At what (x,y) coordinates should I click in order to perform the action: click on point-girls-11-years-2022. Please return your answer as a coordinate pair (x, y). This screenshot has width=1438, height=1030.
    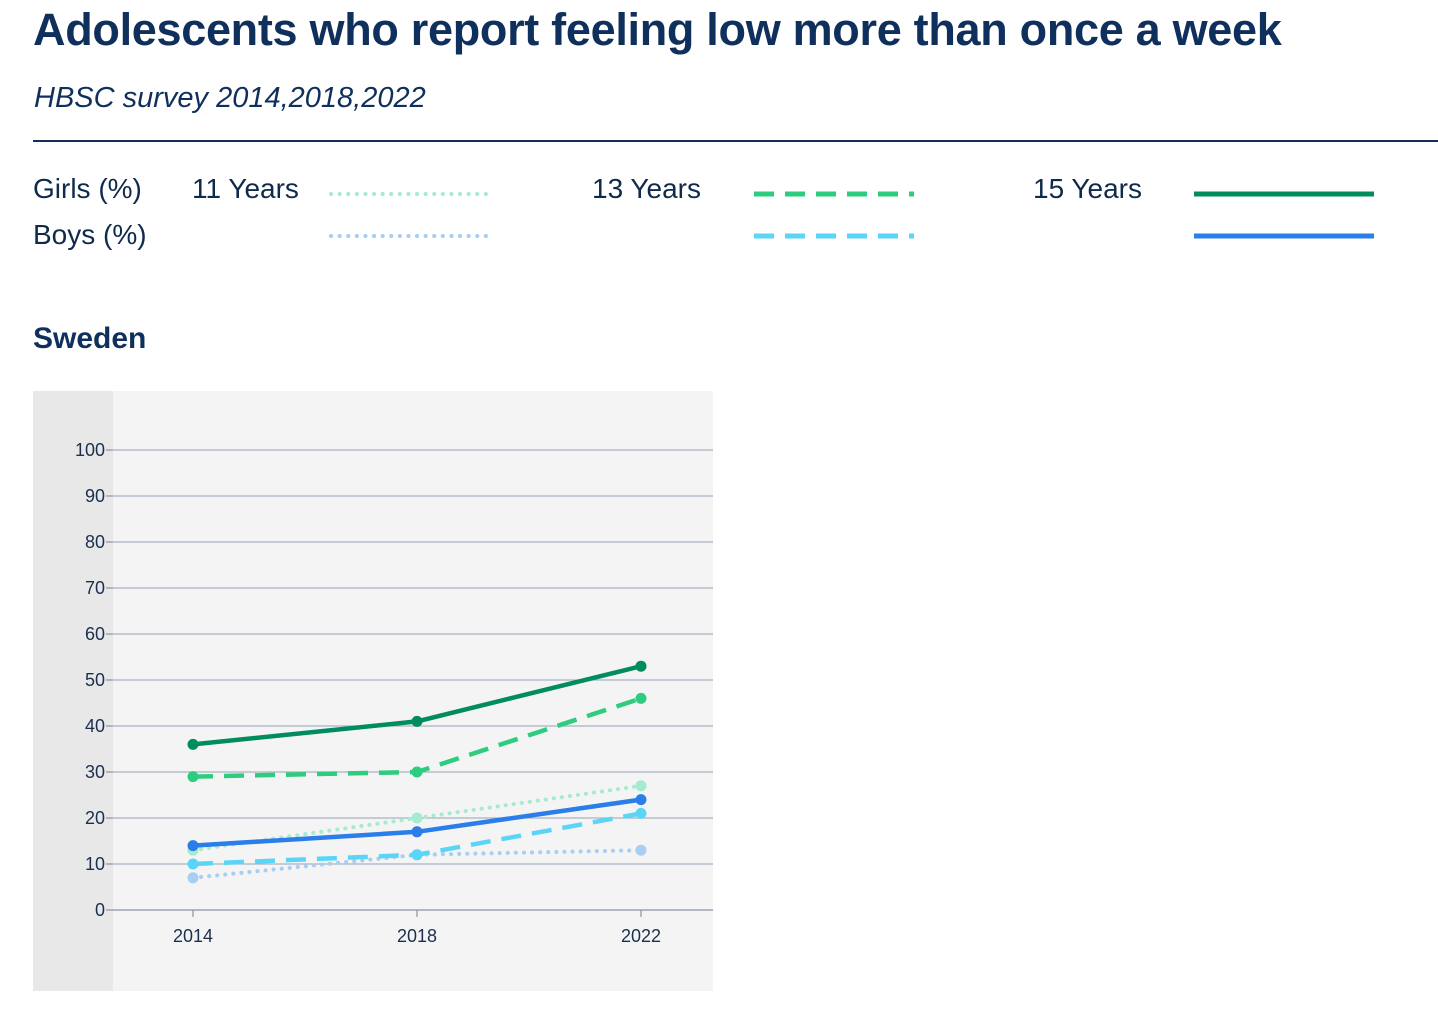
    Looking at the image, I should click on (641, 786).